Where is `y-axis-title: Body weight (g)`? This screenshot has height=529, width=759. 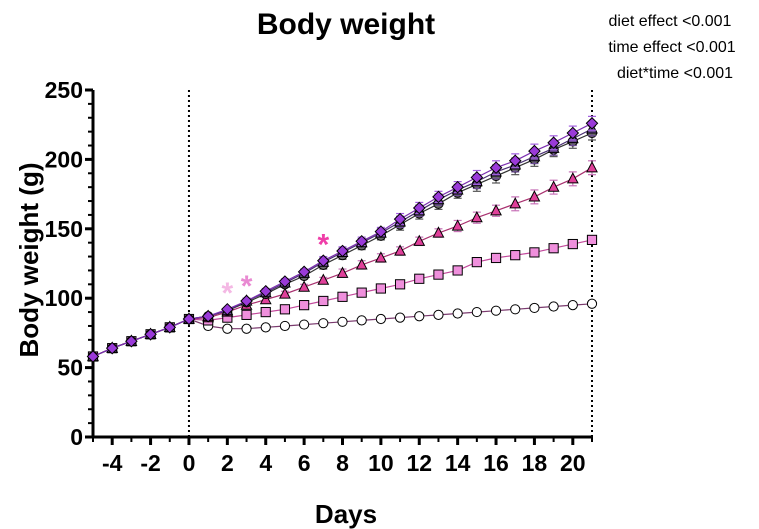 y-axis-title: Body weight (g) is located at coordinates (29, 260).